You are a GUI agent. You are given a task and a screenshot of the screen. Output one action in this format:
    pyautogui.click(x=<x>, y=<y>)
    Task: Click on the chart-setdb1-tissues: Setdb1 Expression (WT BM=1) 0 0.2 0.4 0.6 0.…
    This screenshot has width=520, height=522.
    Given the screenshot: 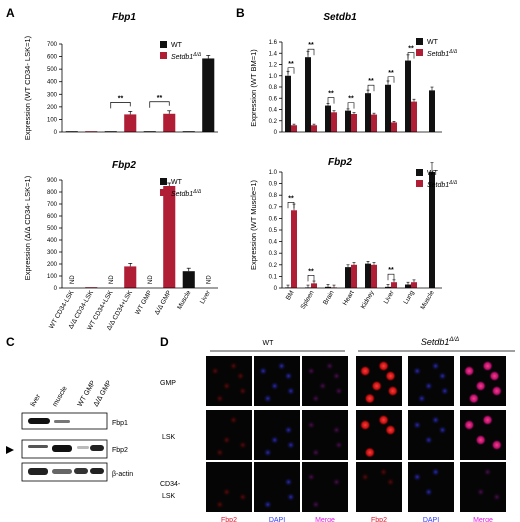 What is the action you would take?
    pyautogui.click(x=353, y=74)
    